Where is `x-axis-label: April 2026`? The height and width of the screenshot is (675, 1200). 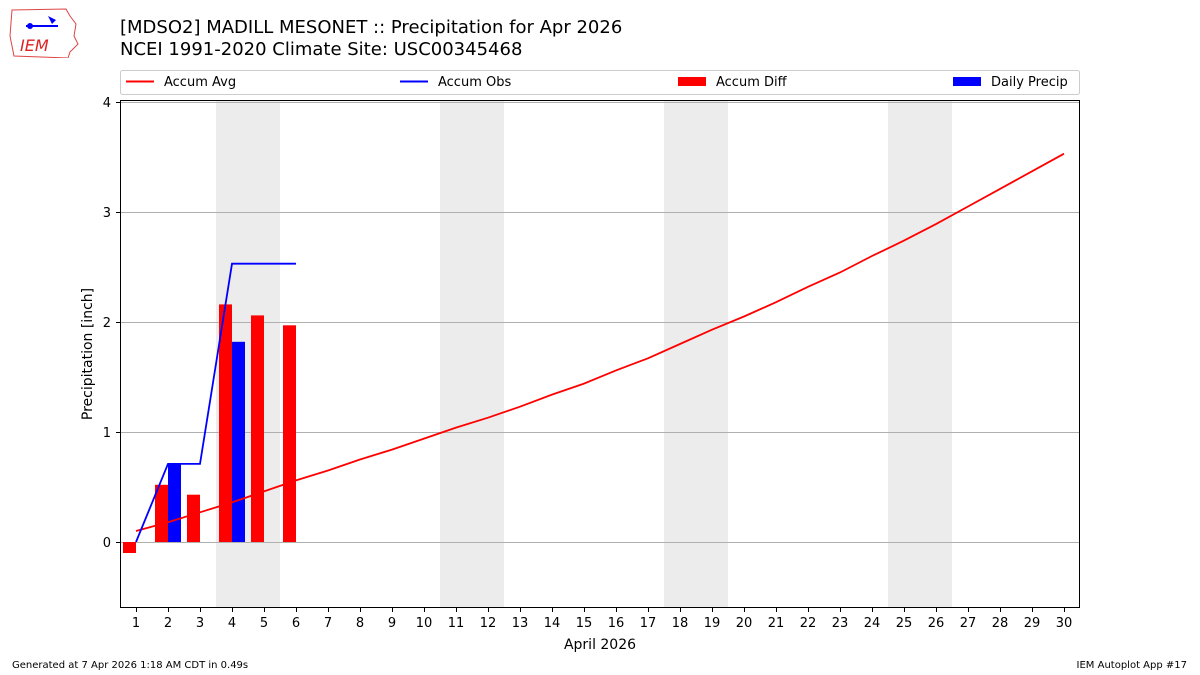 x-axis-label: April 2026 is located at coordinates (600, 645).